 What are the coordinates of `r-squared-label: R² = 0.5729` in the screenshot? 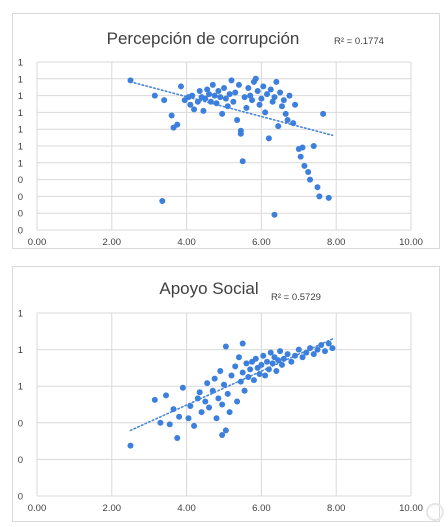 It's located at (296, 297).